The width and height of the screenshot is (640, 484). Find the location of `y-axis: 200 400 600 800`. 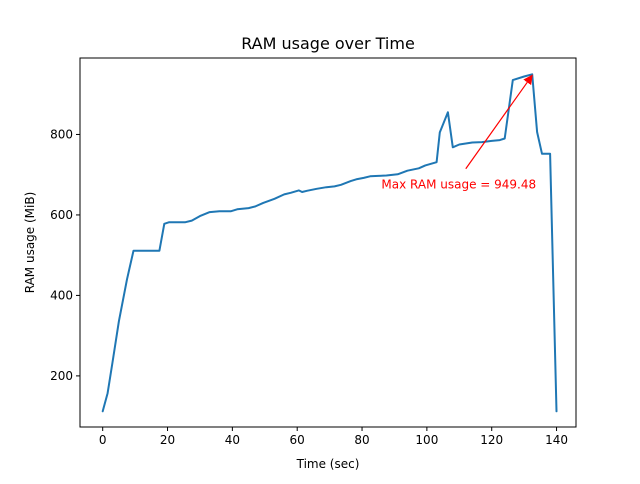

y-axis: 200 400 600 800 is located at coordinates (65, 255).